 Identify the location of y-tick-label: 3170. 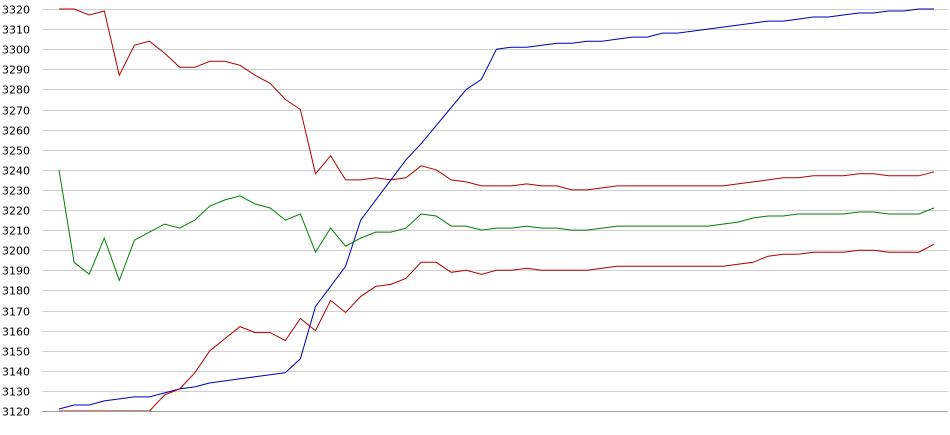
(16, 312).